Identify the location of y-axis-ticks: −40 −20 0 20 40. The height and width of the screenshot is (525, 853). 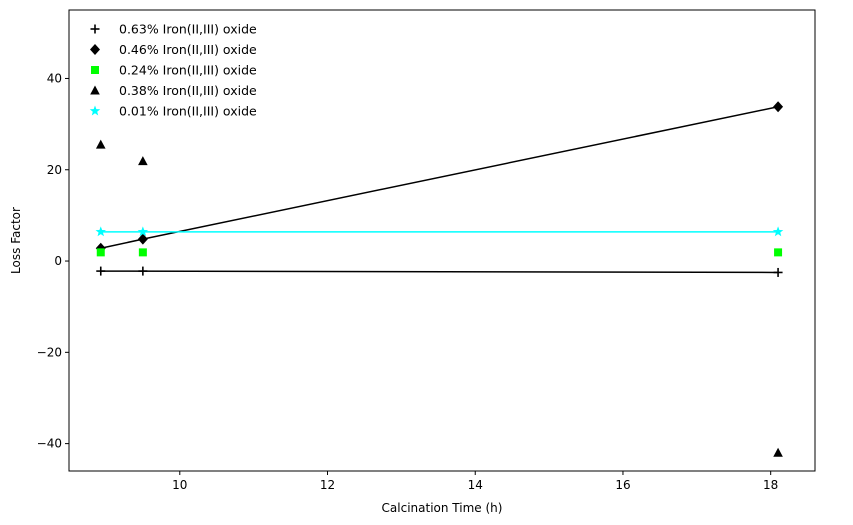
(53, 261).